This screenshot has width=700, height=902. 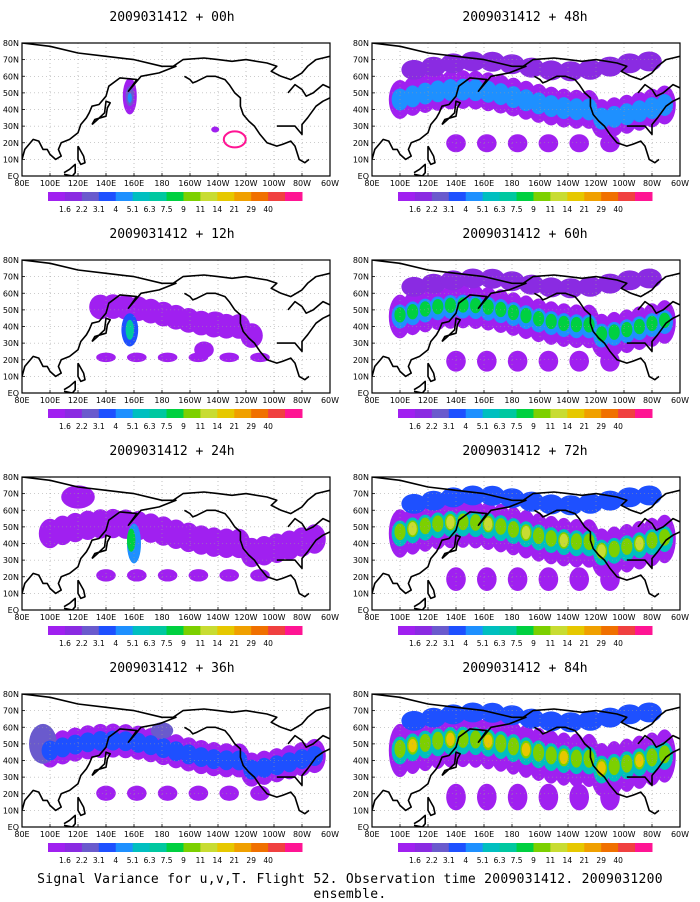 What do you see at coordinates (595, 183) in the screenshot?
I see `x-tick-label: 120W` at bounding box center [595, 183].